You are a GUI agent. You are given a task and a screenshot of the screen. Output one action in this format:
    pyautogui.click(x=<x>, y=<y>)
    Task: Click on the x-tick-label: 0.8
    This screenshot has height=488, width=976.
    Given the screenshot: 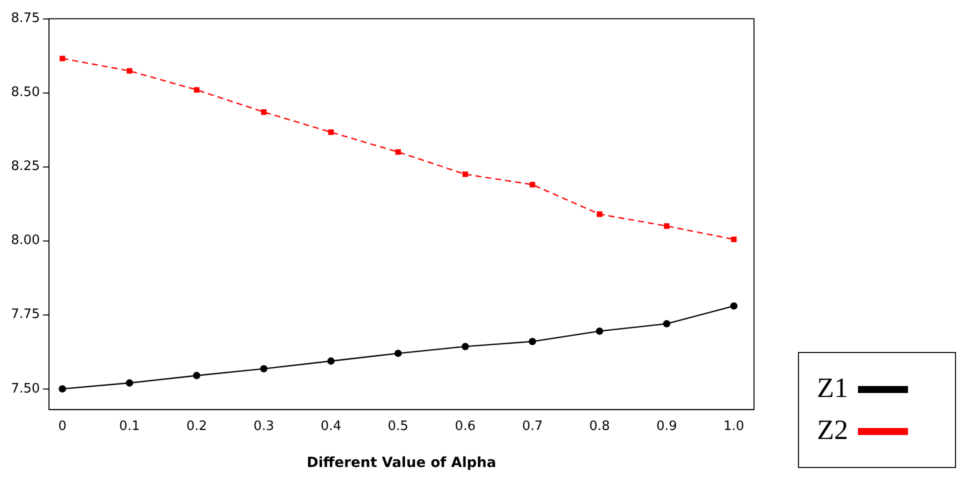 What is the action you would take?
    pyautogui.click(x=599, y=426)
    